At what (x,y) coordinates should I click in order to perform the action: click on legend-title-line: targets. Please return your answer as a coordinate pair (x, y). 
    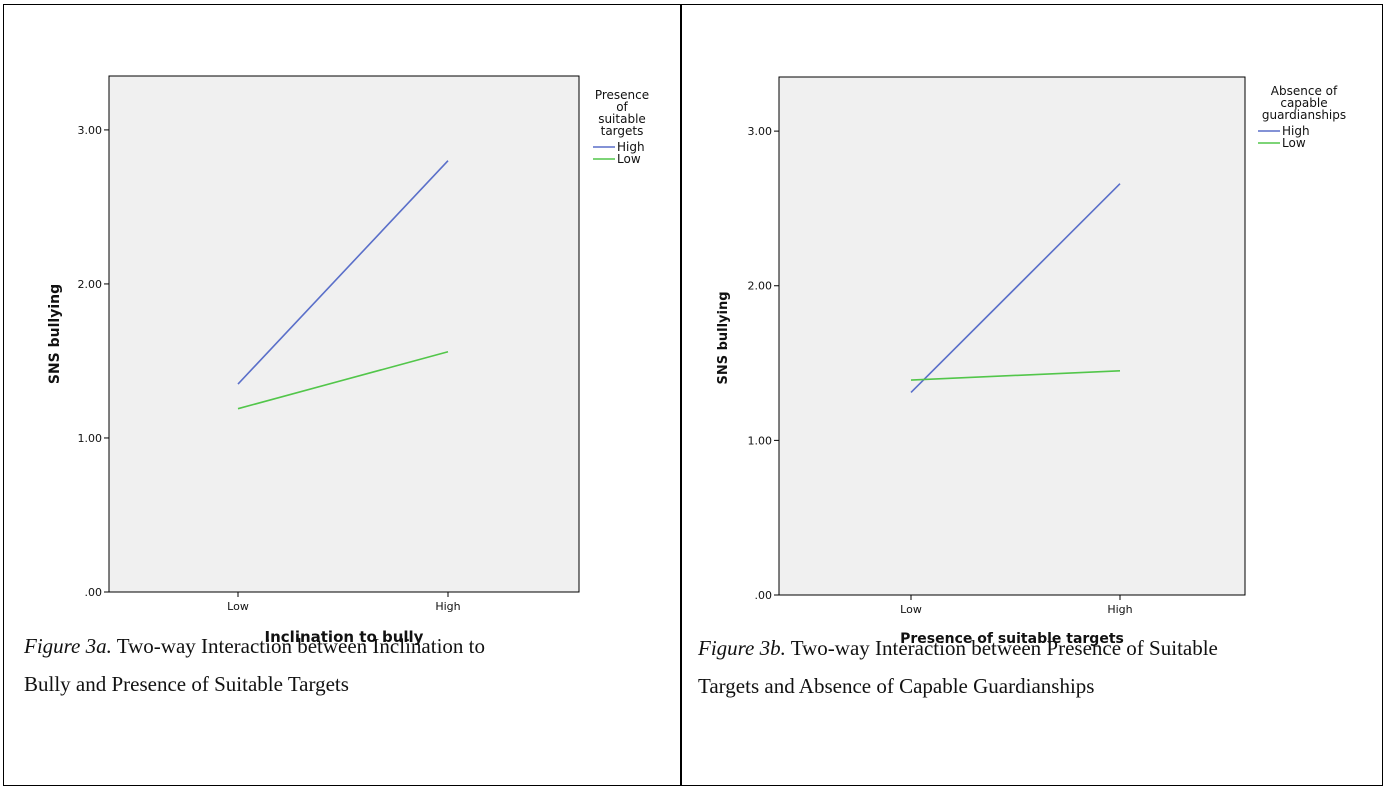
    Looking at the image, I should click on (622, 131).